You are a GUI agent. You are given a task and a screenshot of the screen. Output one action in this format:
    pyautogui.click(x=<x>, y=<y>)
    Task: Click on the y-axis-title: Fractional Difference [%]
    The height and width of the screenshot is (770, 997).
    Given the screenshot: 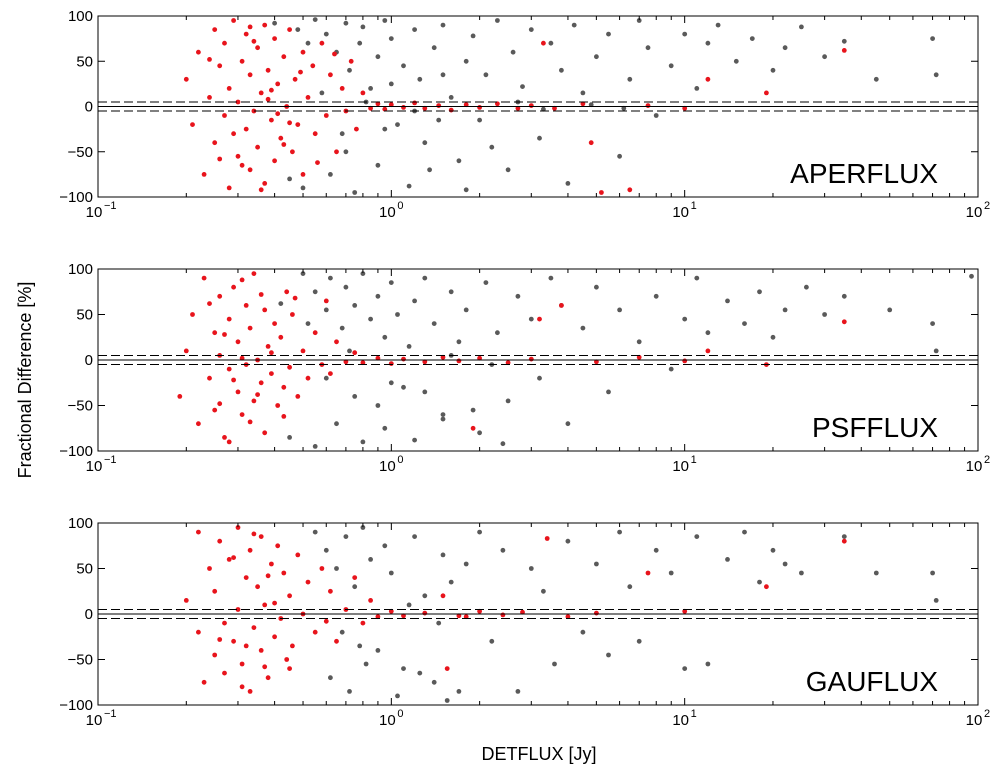 What is the action you would take?
    pyautogui.click(x=25, y=380)
    